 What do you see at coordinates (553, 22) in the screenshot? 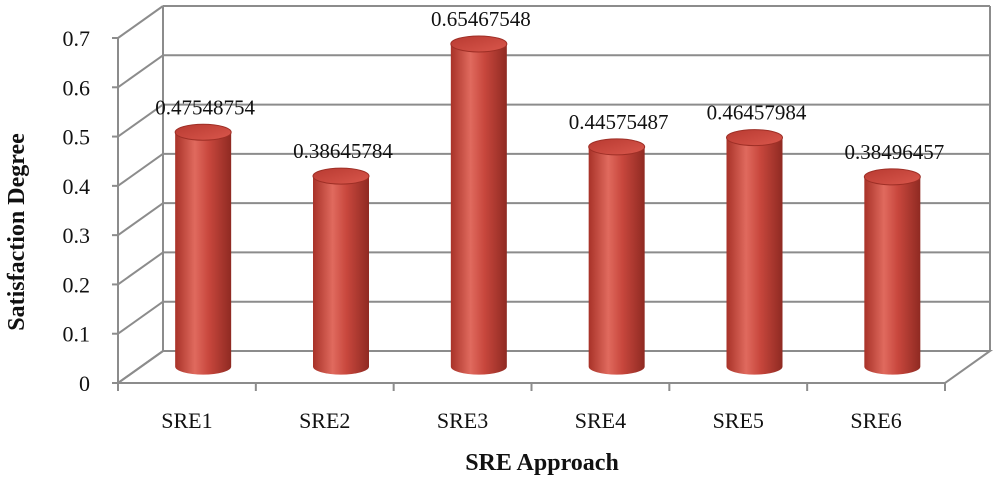
I see `gridline-0.7` at bounding box center [553, 22].